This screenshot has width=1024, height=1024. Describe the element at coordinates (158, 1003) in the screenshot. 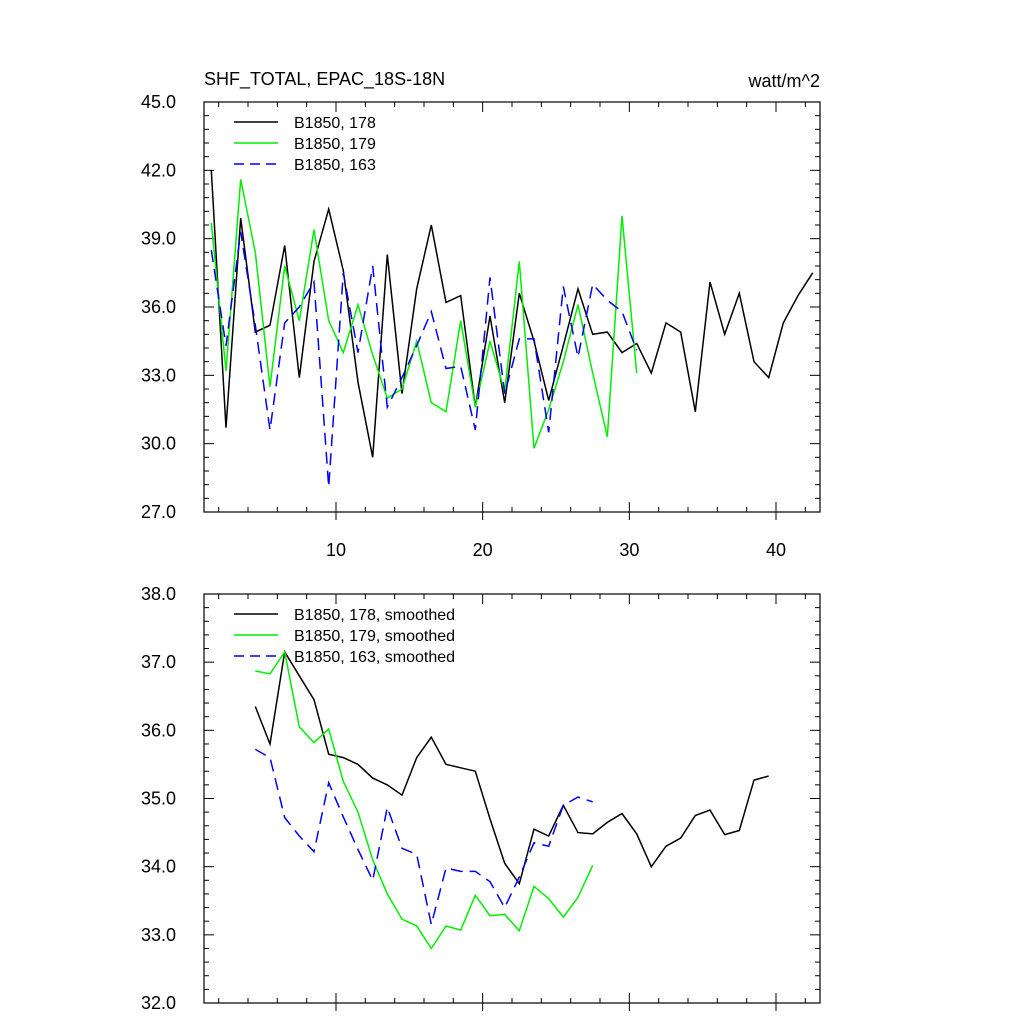

I see `y-tick-label: 32.0` at that location.